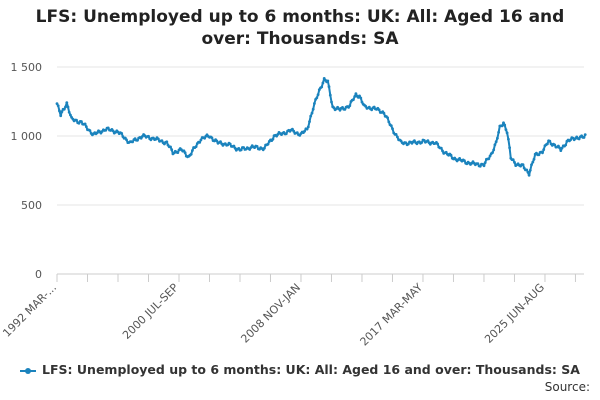 The image size is (600, 400). Describe the element at coordinates (300, 39) in the screenshot. I see `chart-title-line-2: over: Thousands: SA` at that location.